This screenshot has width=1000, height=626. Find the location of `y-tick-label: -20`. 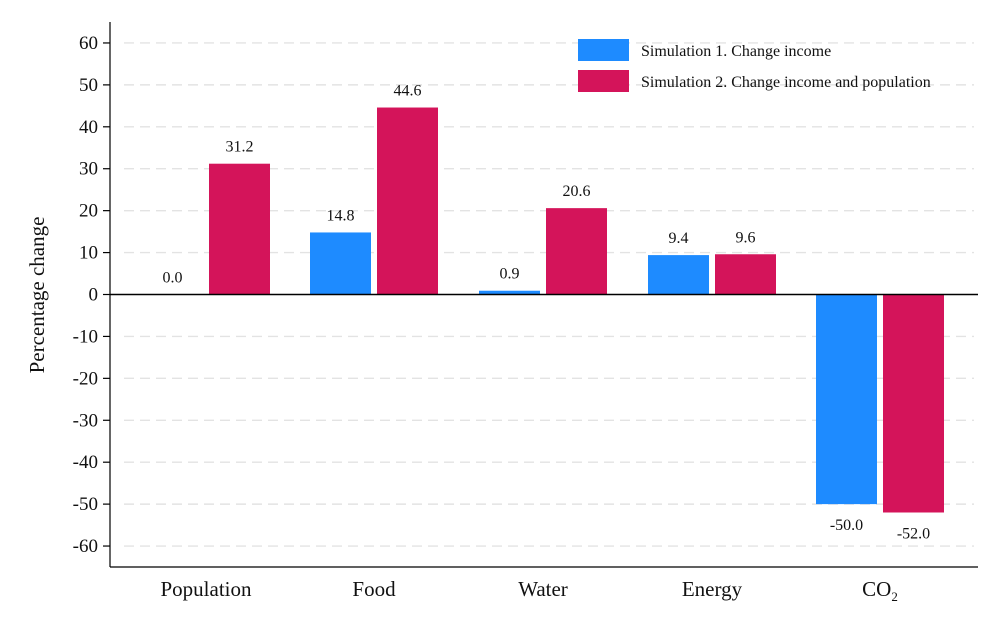

y-tick-label: -20 is located at coordinates (85, 378).